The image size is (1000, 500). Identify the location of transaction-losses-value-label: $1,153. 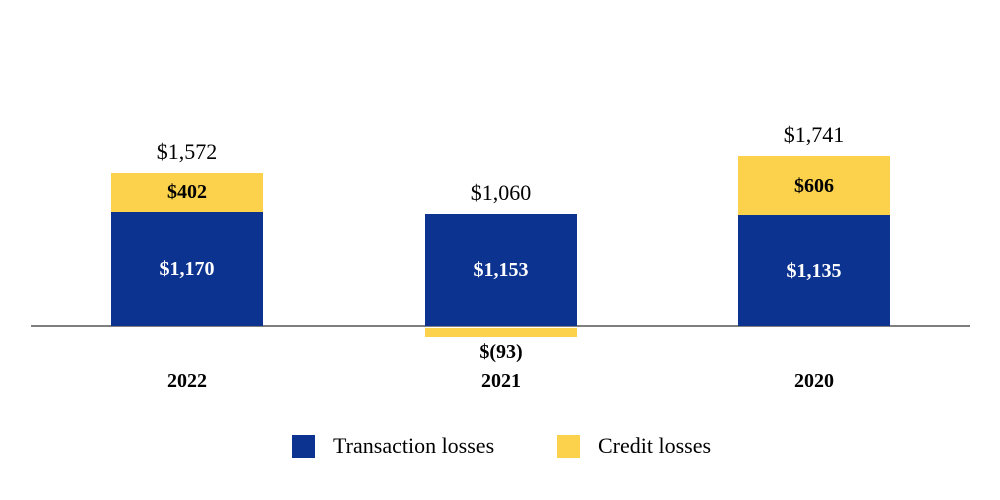
(501, 269).